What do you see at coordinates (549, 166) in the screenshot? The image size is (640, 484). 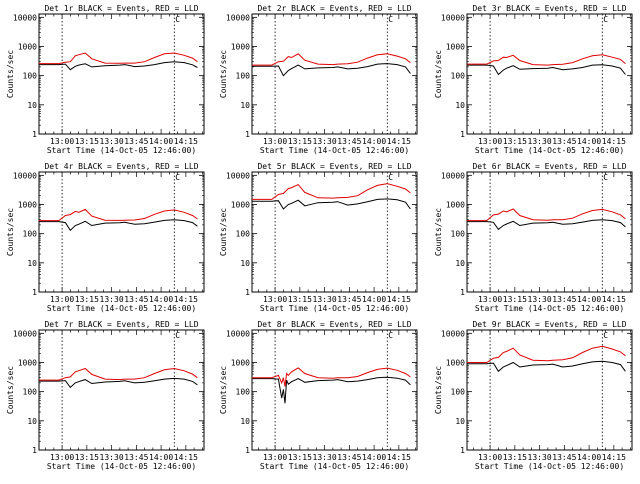 I see `panel-title: Det 6r BLACK = Events, RED = LLD` at bounding box center [549, 166].